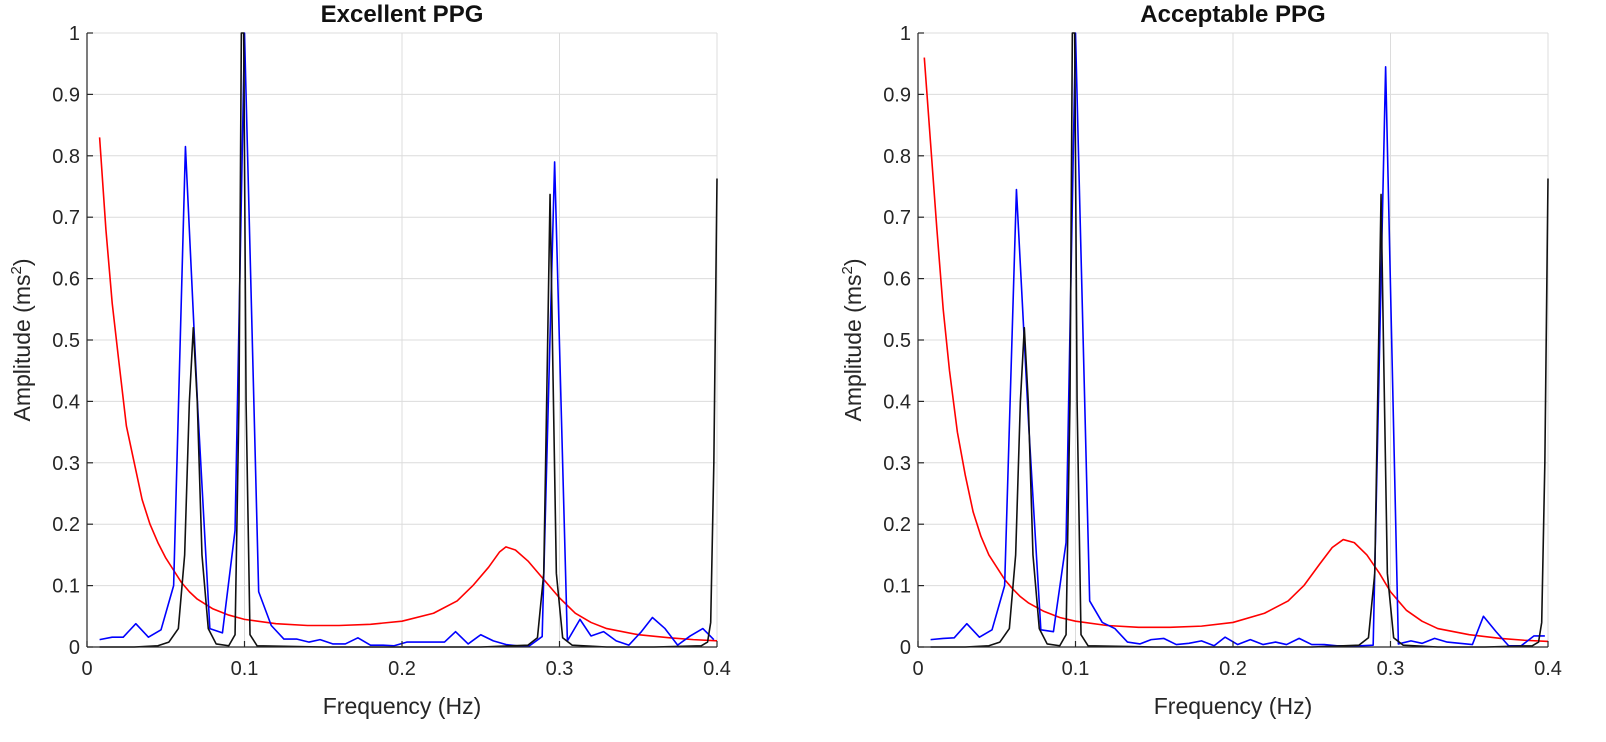 This screenshot has width=1606, height=742. What do you see at coordinates (402, 14) in the screenshot?
I see `chart-title: Excellent PPG` at bounding box center [402, 14].